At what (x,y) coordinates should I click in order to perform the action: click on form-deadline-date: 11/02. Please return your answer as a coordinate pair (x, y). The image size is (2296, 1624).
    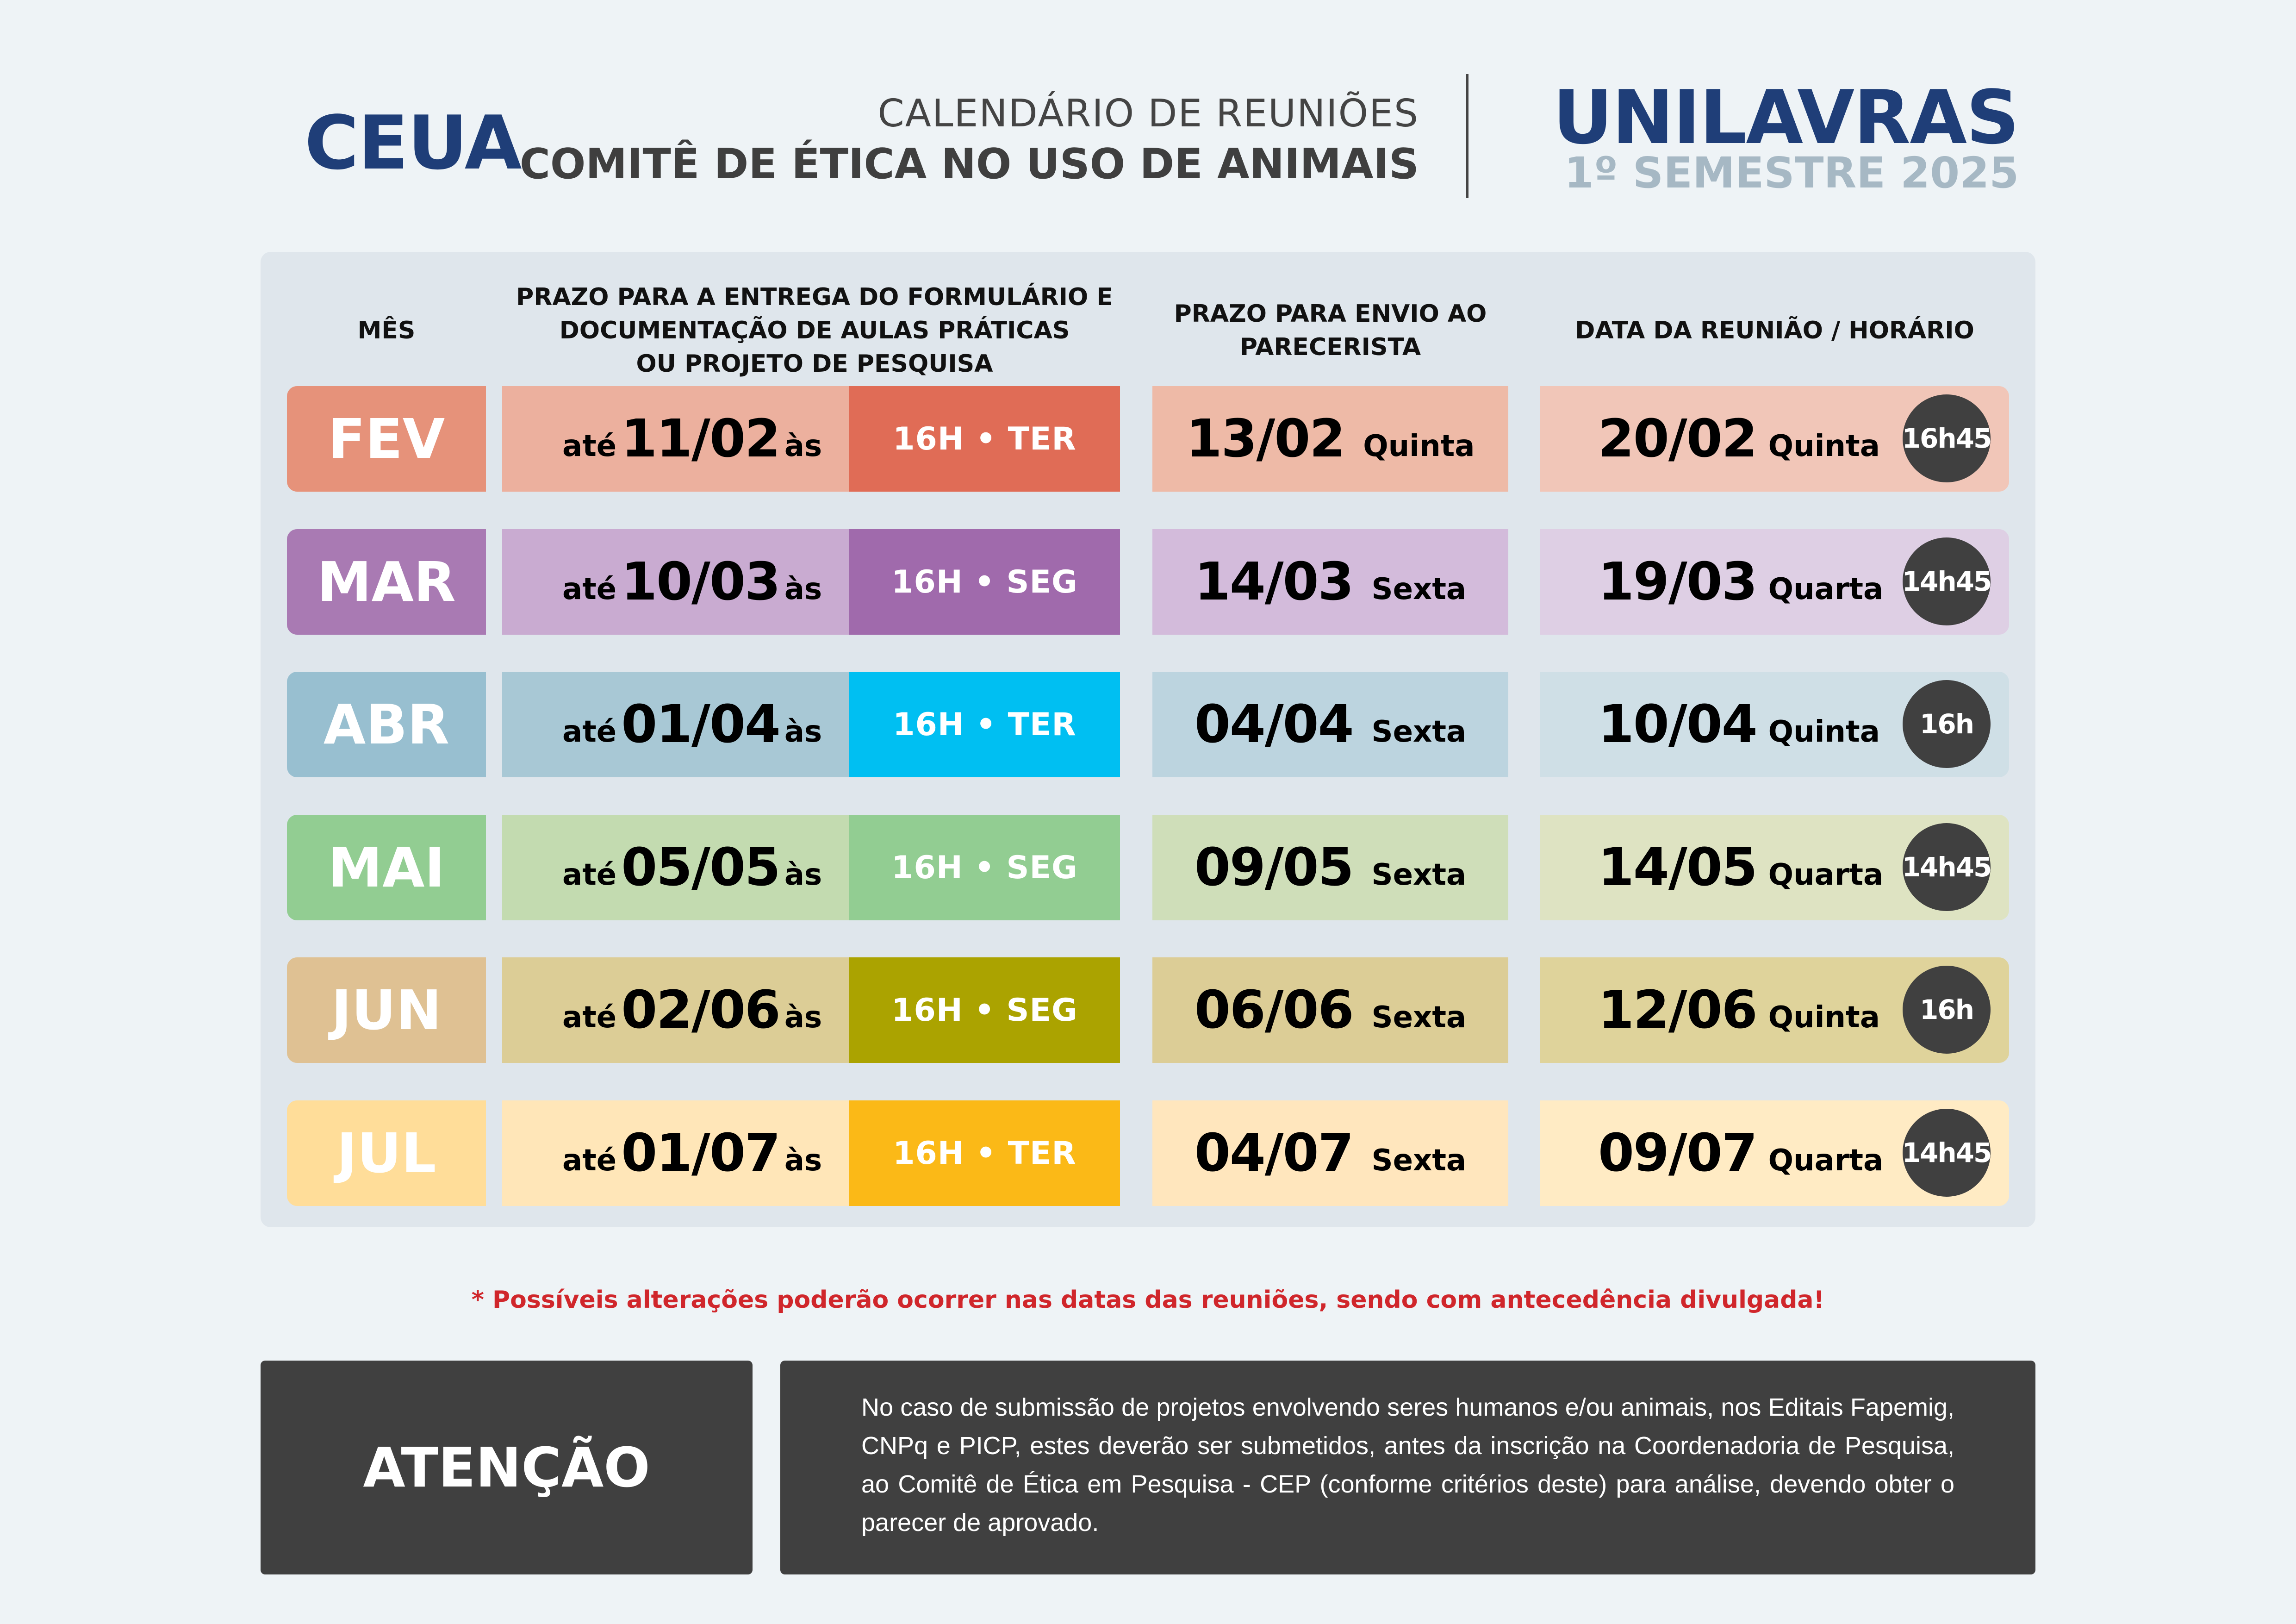
    Looking at the image, I should click on (701, 439).